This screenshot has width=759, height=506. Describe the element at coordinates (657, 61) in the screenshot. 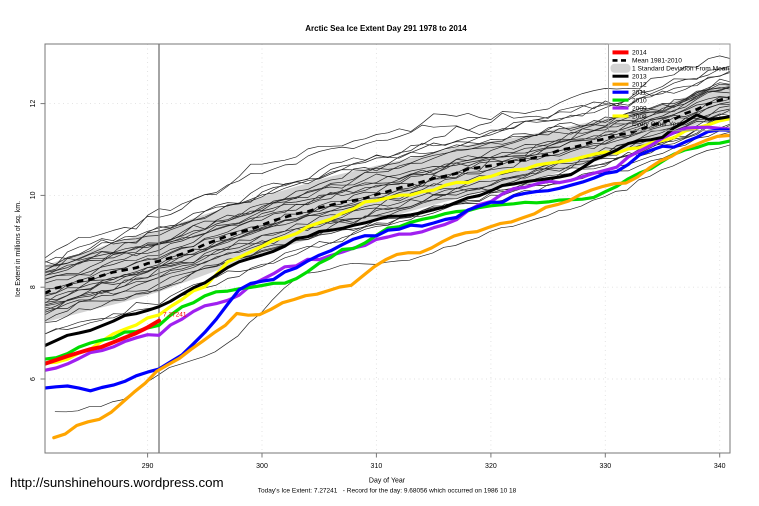

I see `svg-text: Mean 1981-2010` at that location.